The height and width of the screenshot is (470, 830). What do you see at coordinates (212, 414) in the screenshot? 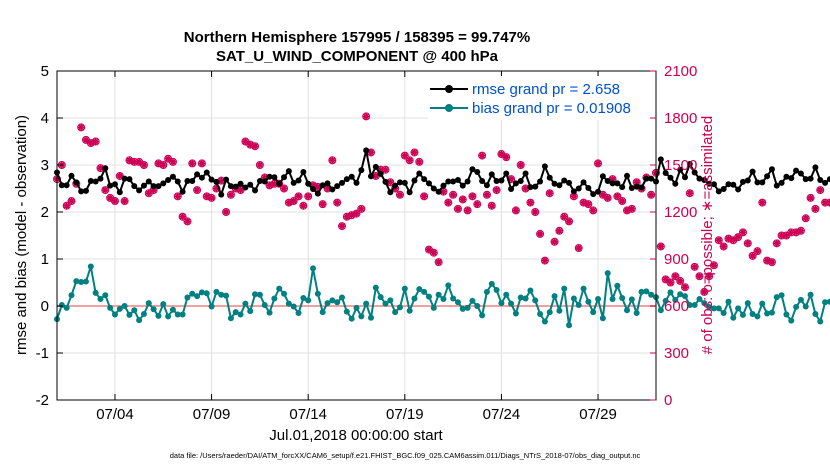
I see `x-tick-label: 07/09` at bounding box center [212, 414].